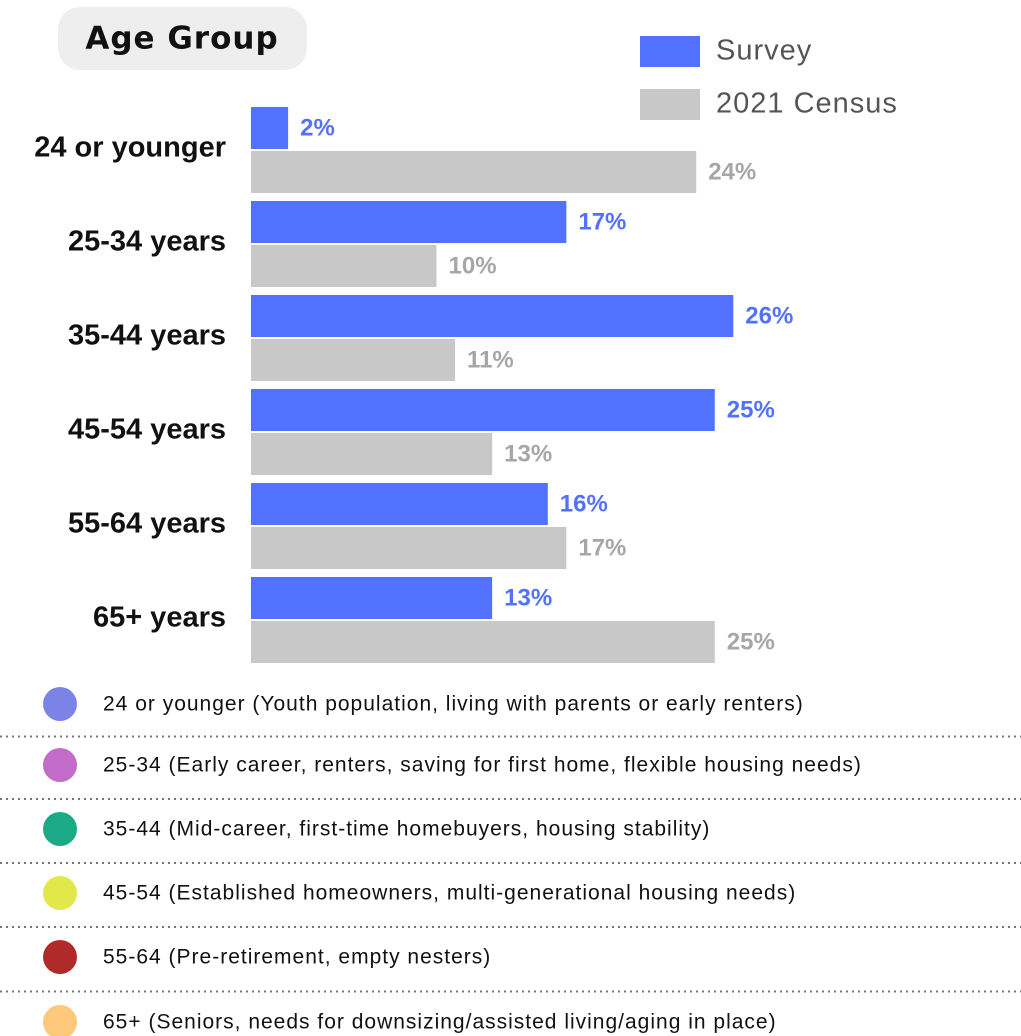  I want to click on value-label: 10%, so click(473, 265).